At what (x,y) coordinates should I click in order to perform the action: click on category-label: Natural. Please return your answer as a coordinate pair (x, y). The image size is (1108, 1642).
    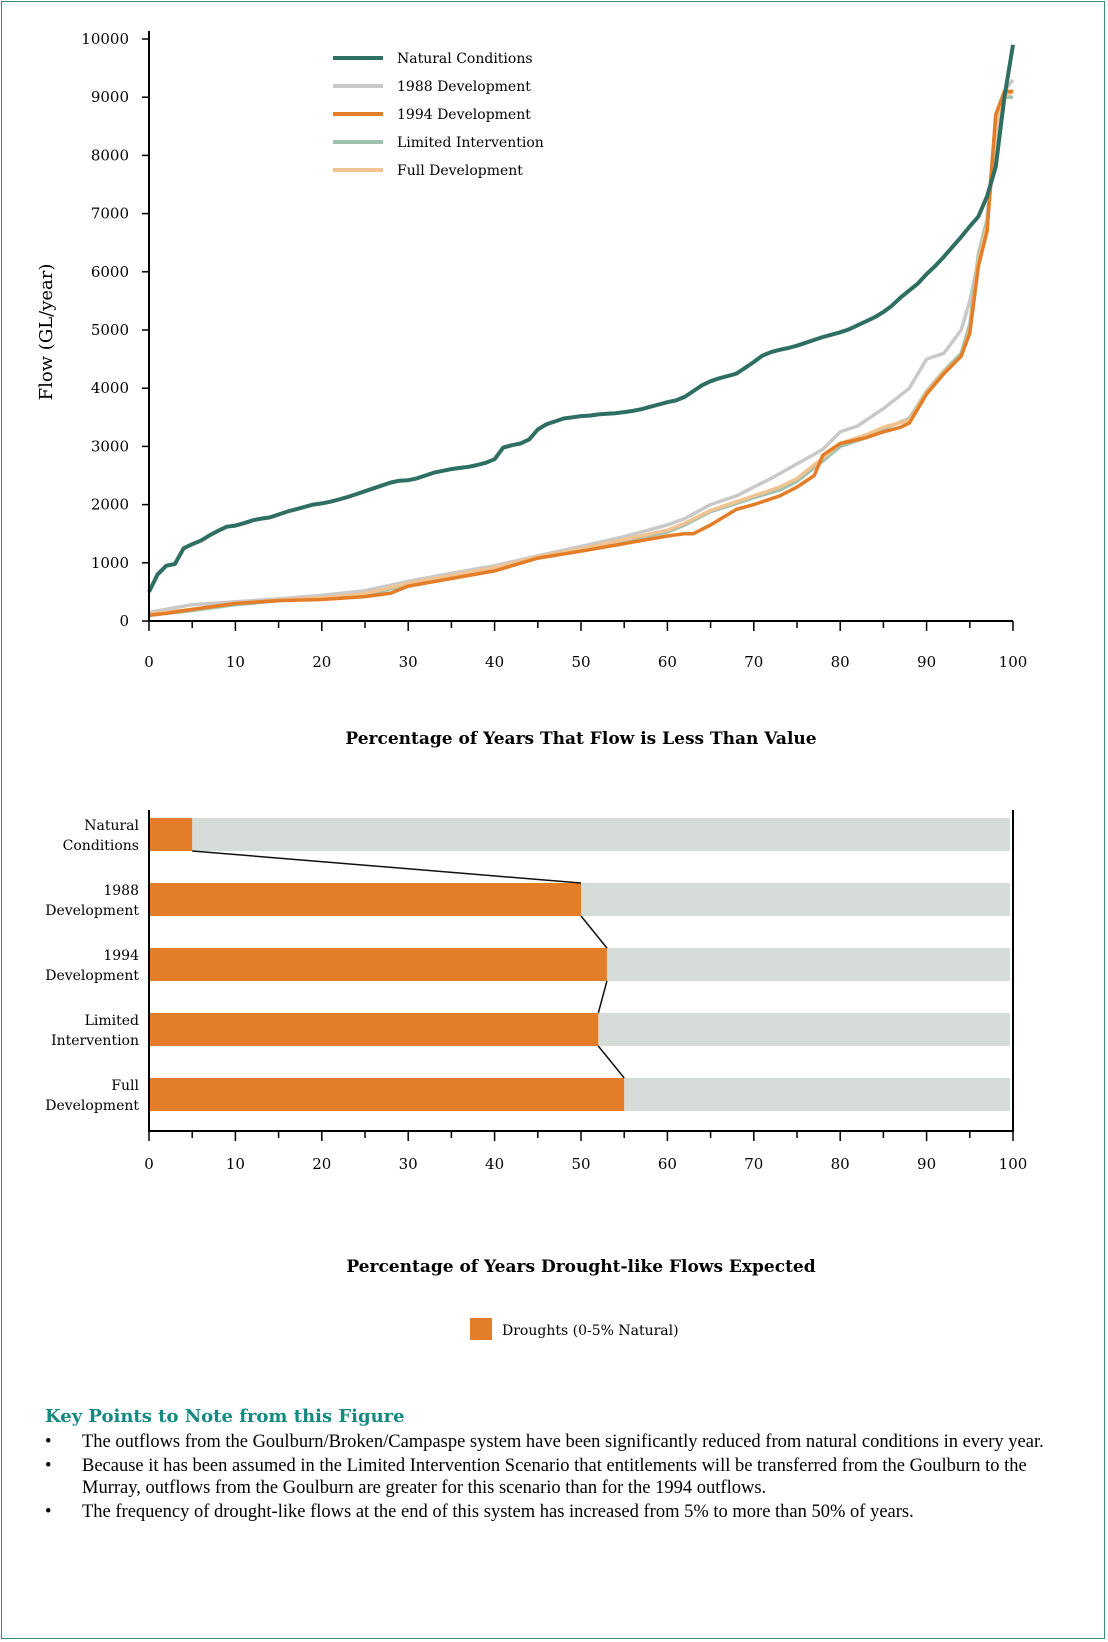
    Looking at the image, I should click on (111, 826).